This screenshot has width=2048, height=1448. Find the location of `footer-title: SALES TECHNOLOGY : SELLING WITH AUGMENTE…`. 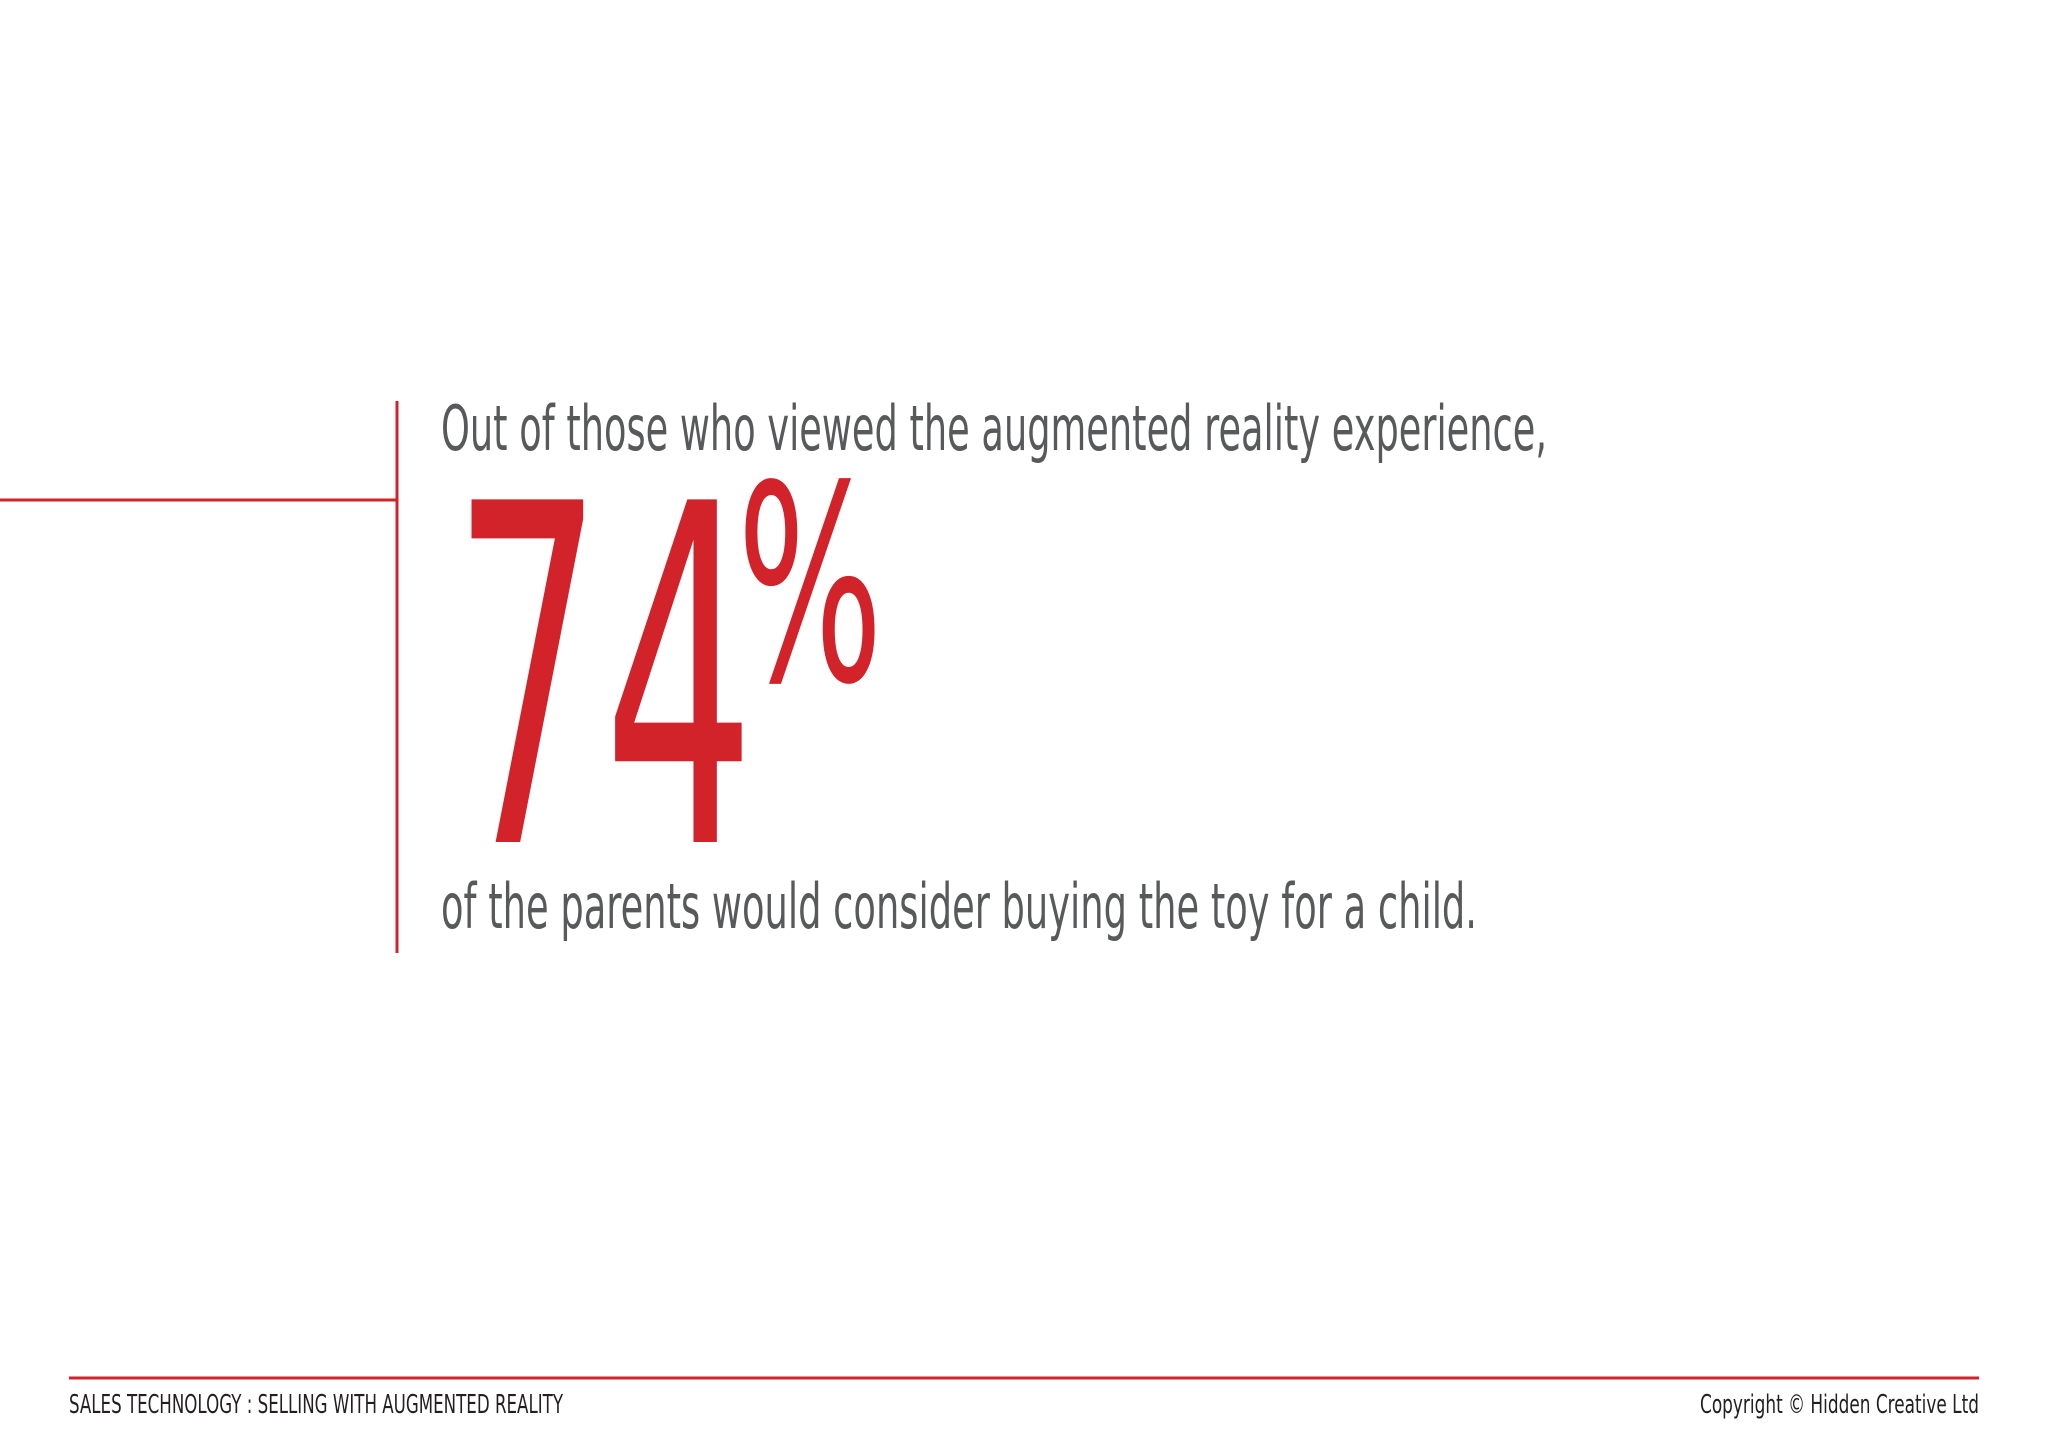

footer-title: SALES TECHNOLOGY : SELLING WITH AUGMENTE… is located at coordinates (316, 1405).